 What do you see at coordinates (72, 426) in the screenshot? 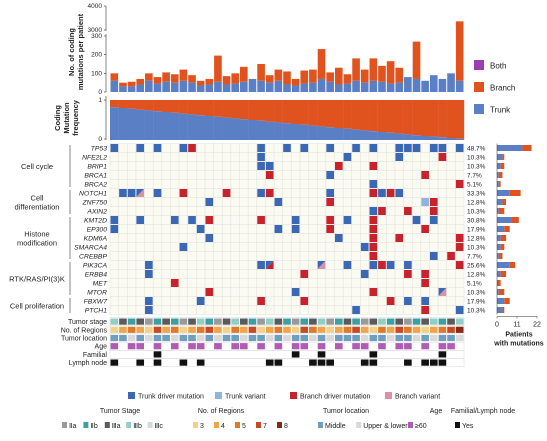
I see `legend-group-label: Ⅱa` at bounding box center [72, 426].